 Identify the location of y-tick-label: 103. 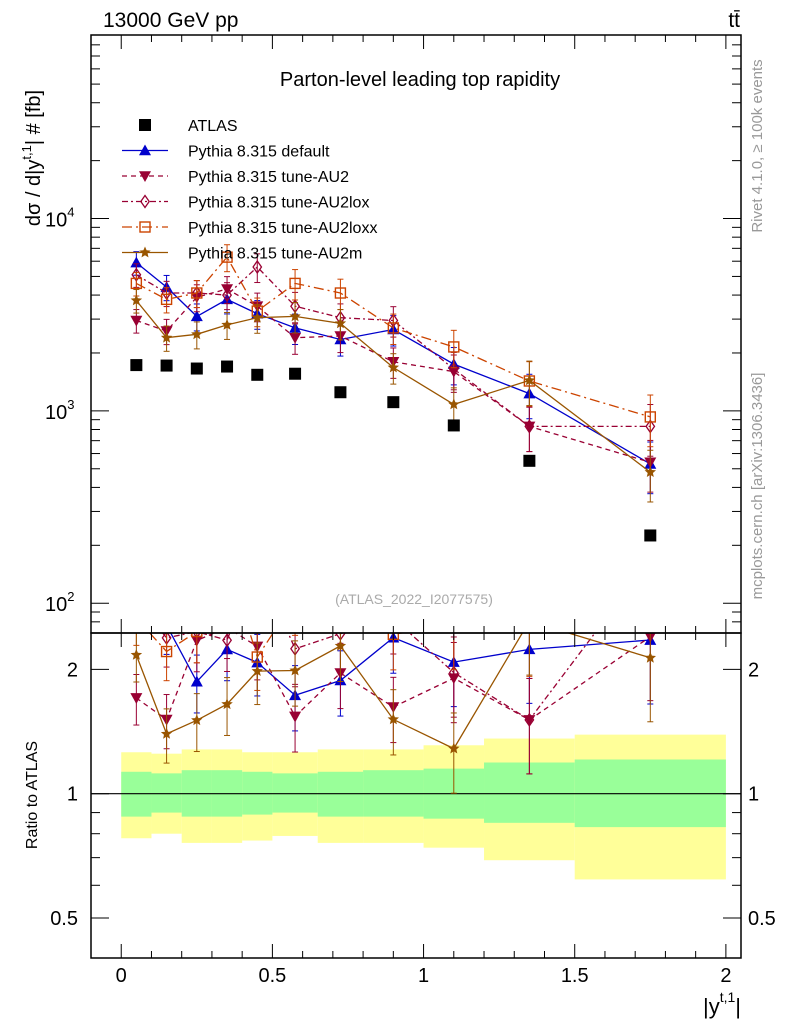
(59, 410).